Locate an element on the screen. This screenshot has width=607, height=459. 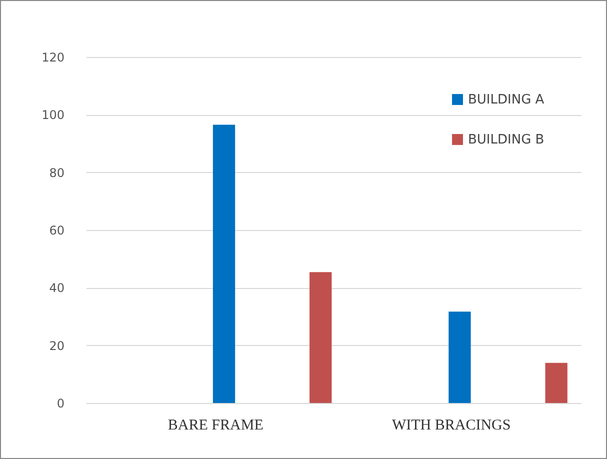
legend-label: BUILDING B is located at coordinates (506, 140).